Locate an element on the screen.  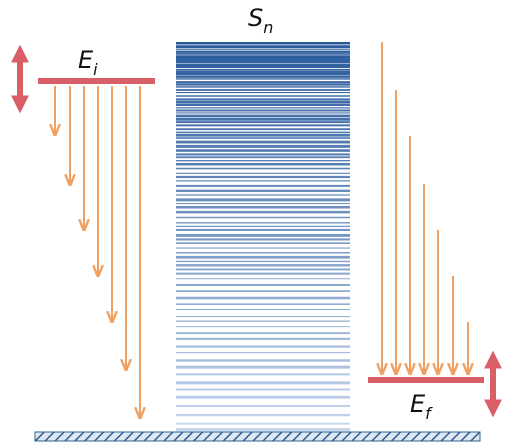
label-ei: Ei is located at coordinates (88, 62).